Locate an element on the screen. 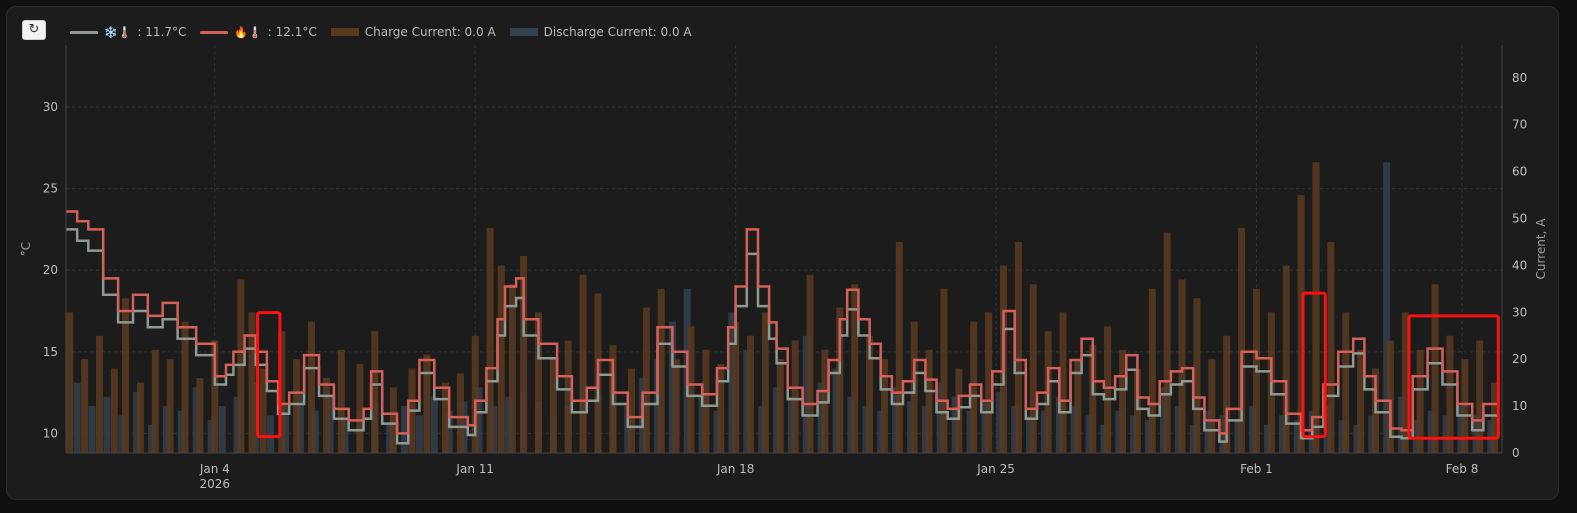 This screenshot has height=513, width=1577. legend-item-discharge-current: Discharge Current: 0.0 A is located at coordinates (600, 32).